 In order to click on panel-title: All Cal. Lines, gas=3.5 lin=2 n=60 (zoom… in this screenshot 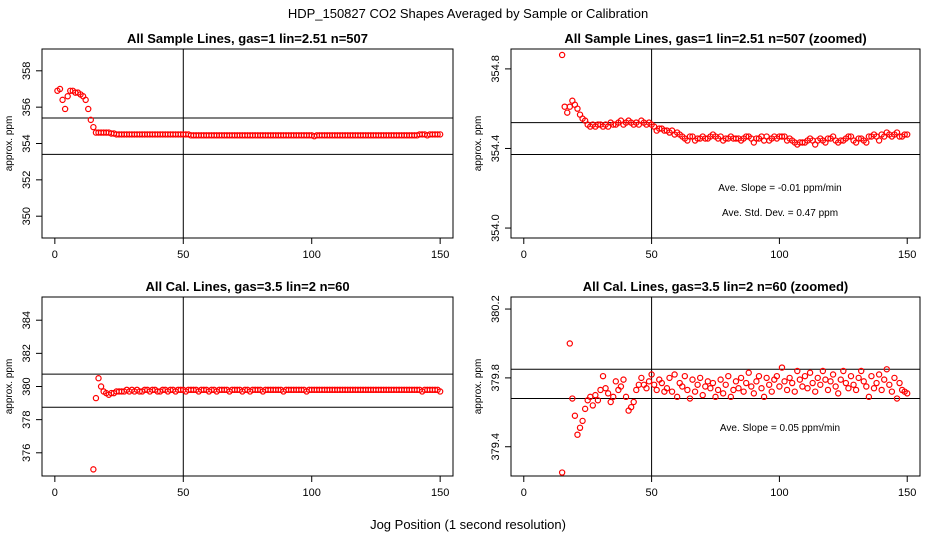, I will do `click(716, 286)`.